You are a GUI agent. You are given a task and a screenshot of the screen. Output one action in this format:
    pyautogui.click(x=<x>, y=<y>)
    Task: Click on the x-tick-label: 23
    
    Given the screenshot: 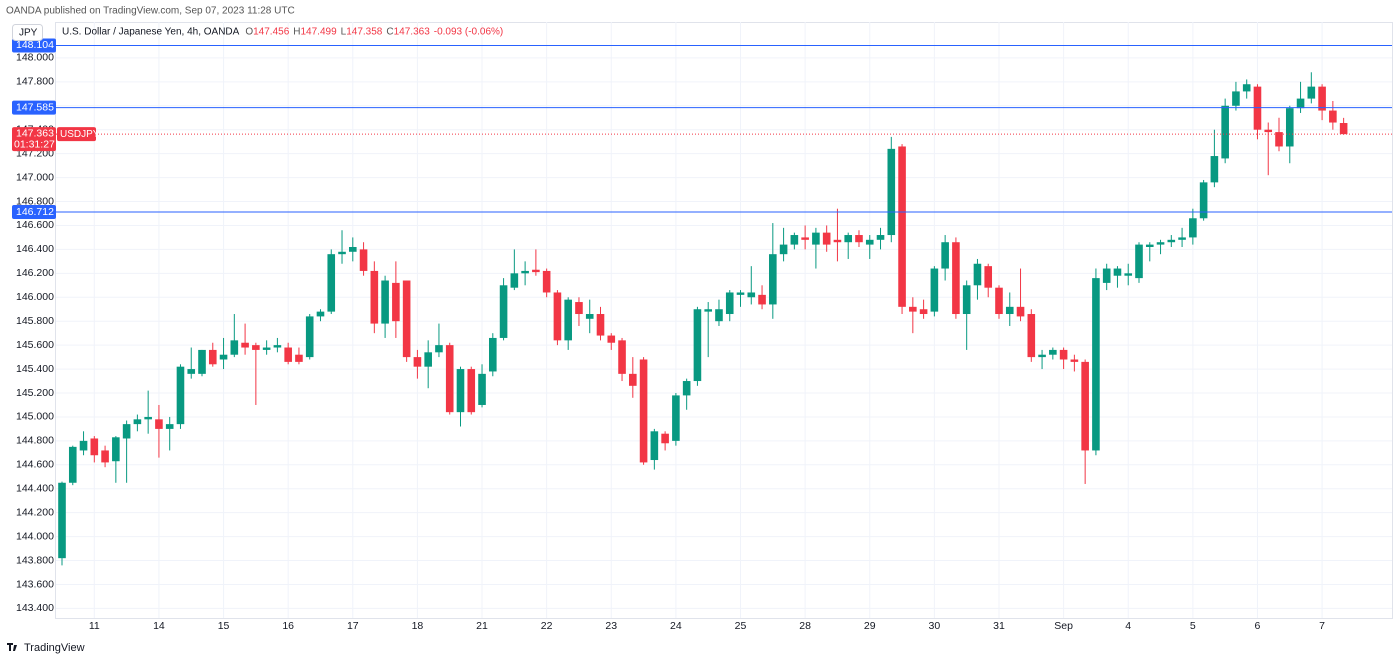 What is the action you would take?
    pyautogui.click(x=611, y=626)
    